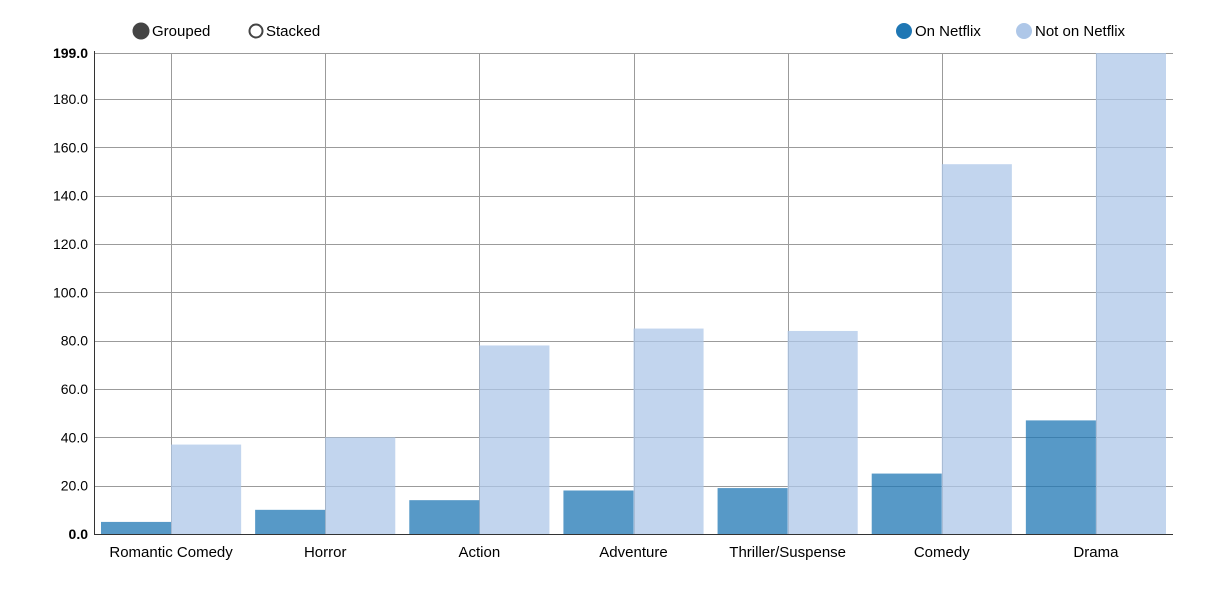  I want to click on x-tick-label: Comedy, so click(942, 552).